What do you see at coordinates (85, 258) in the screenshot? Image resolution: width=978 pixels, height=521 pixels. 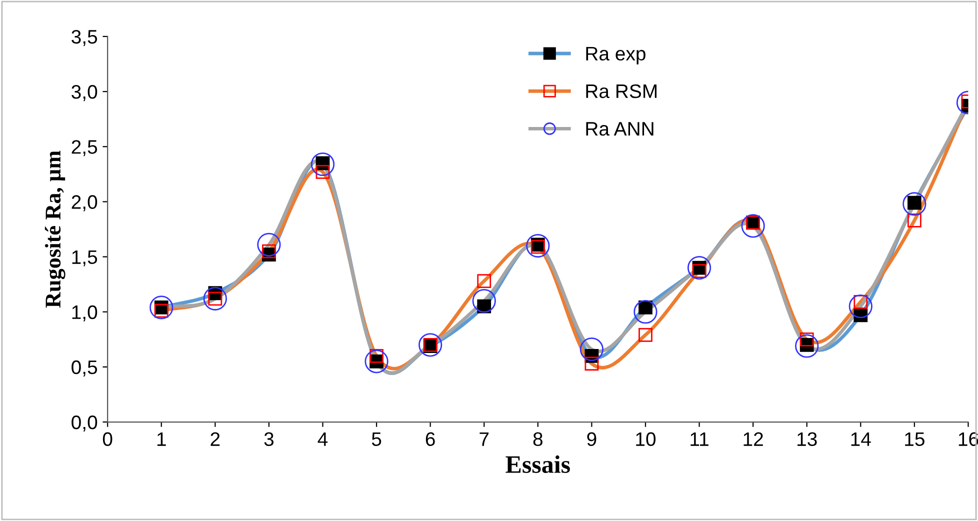 I see `y-tick-label: 1,5` at bounding box center [85, 258].